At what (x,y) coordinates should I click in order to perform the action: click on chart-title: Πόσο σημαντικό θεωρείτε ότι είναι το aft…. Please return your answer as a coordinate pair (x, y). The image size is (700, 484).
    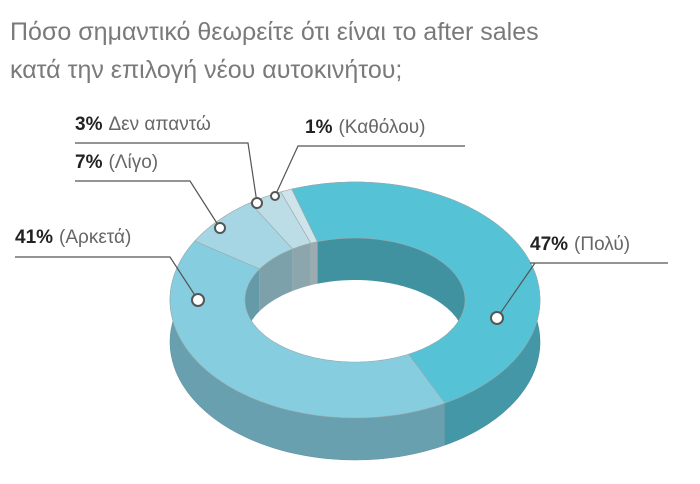
    Looking at the image, I should click on (274, 32).